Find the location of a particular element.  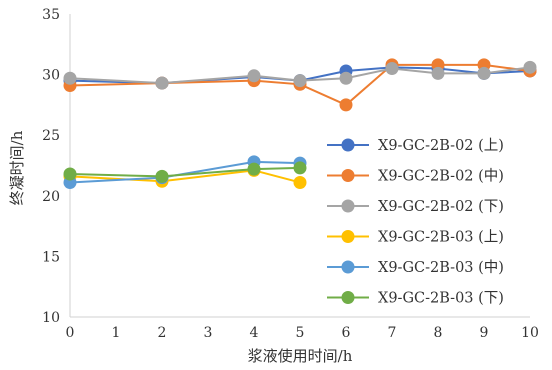

legend-label: X9-GC-2B-02 (中) is located at coordinates (441, 176).